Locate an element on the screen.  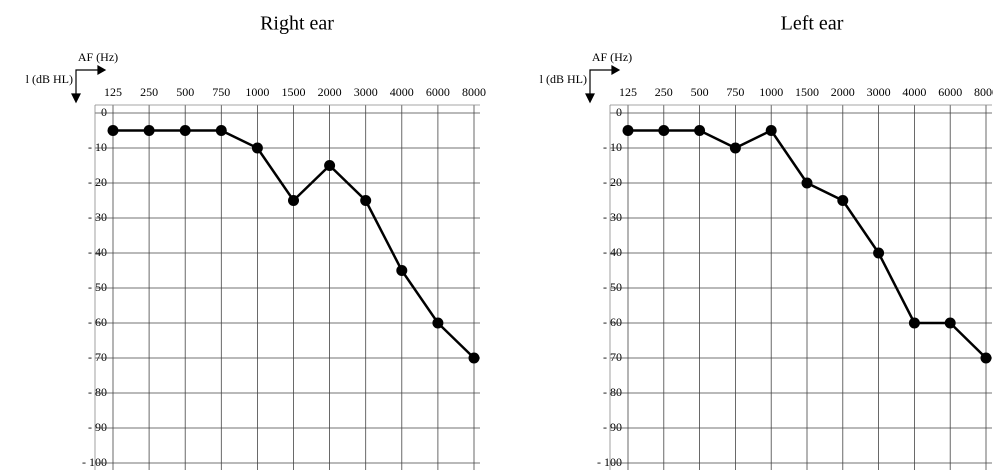
axis-arrows is located at coordinates (346, 84).